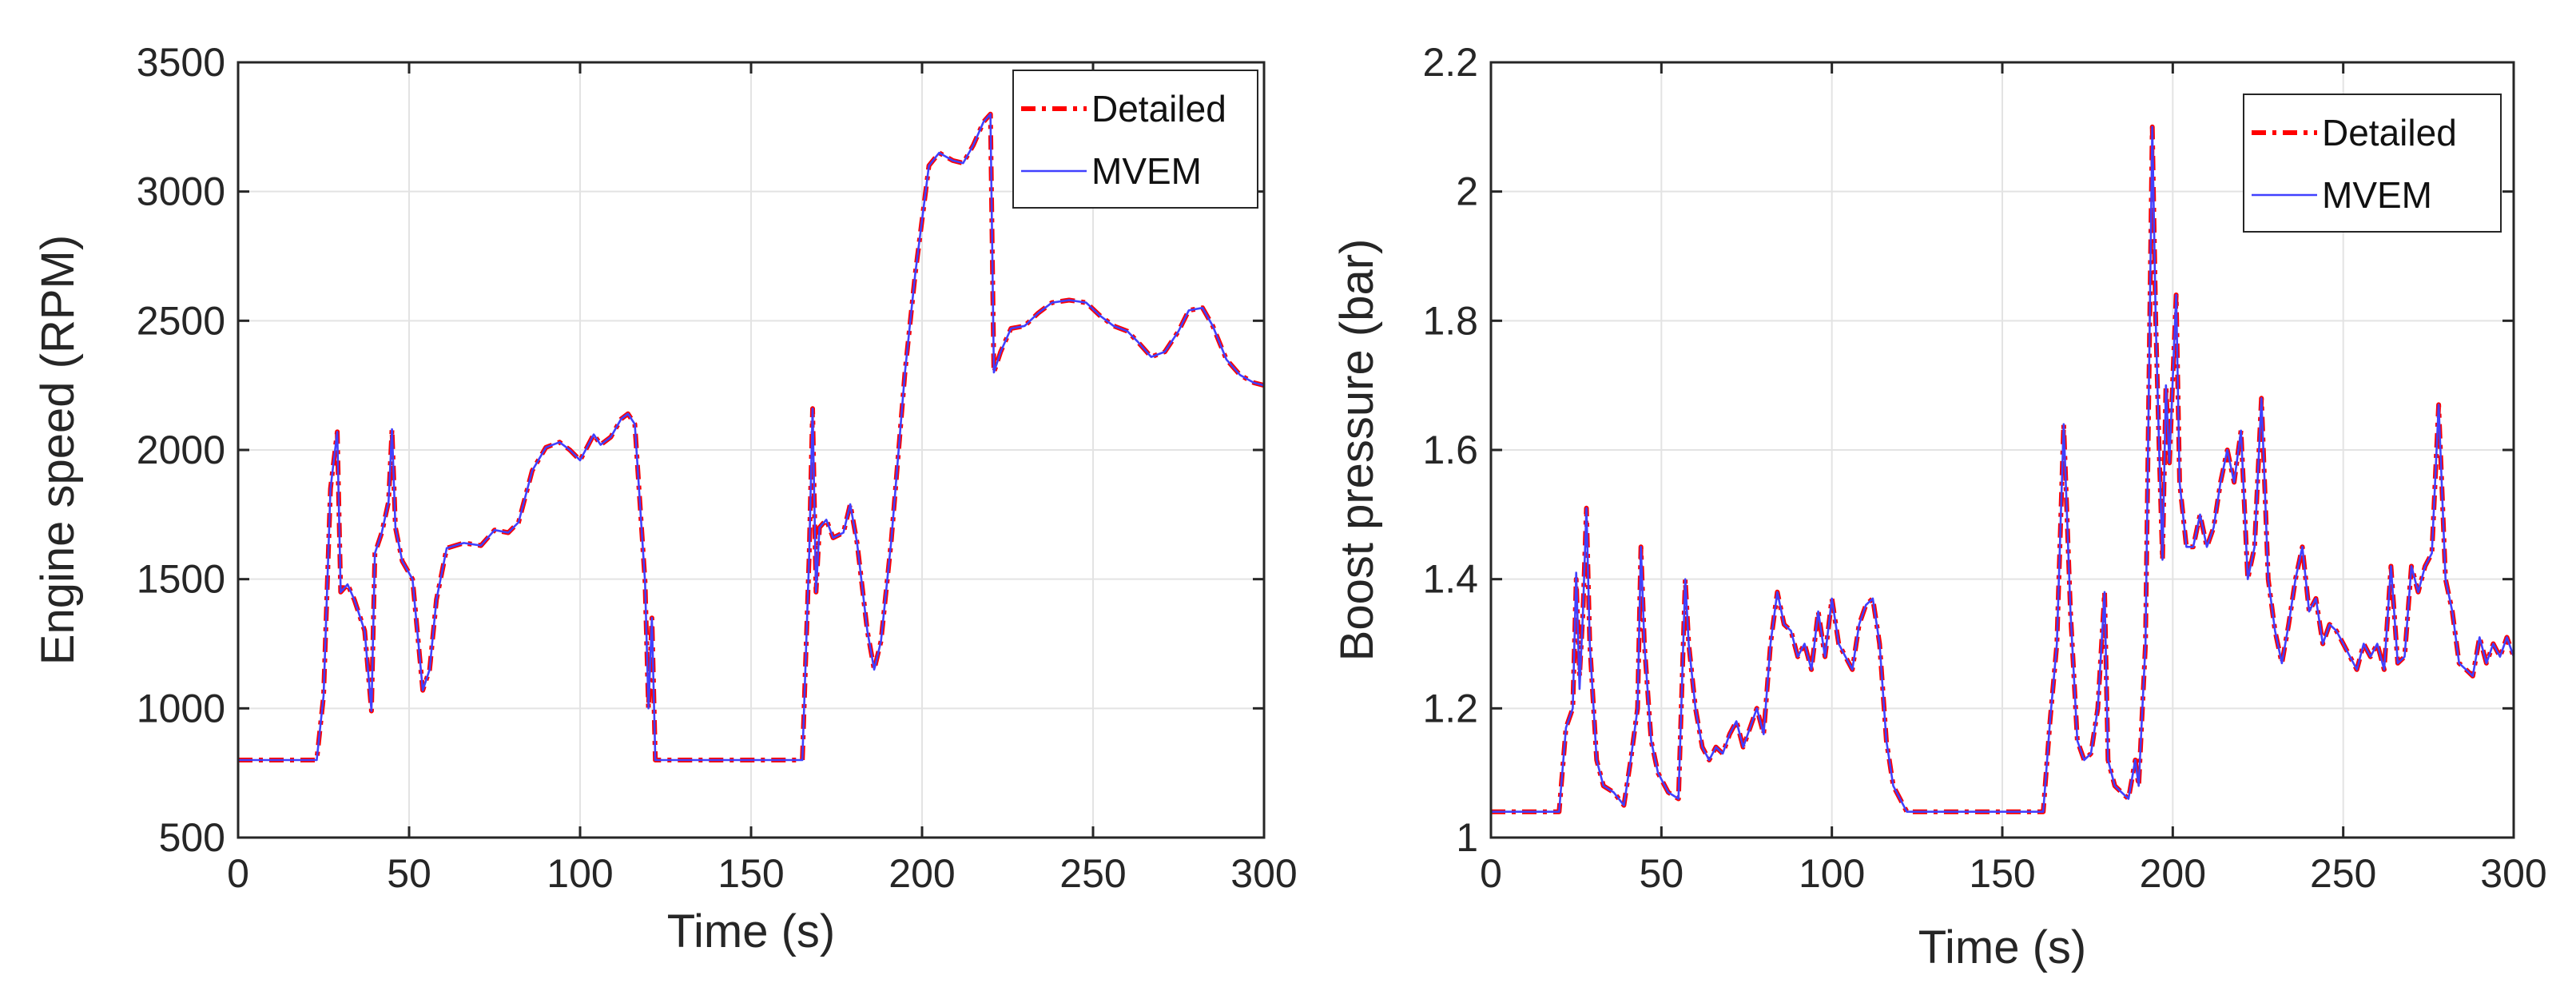 The width and height of the screenshot is (2576, 999). What do you see at coordinates (1450, 450) in the screenshot?
I see `y-tick-label: 1.6` at bounding box center [1450, 450].